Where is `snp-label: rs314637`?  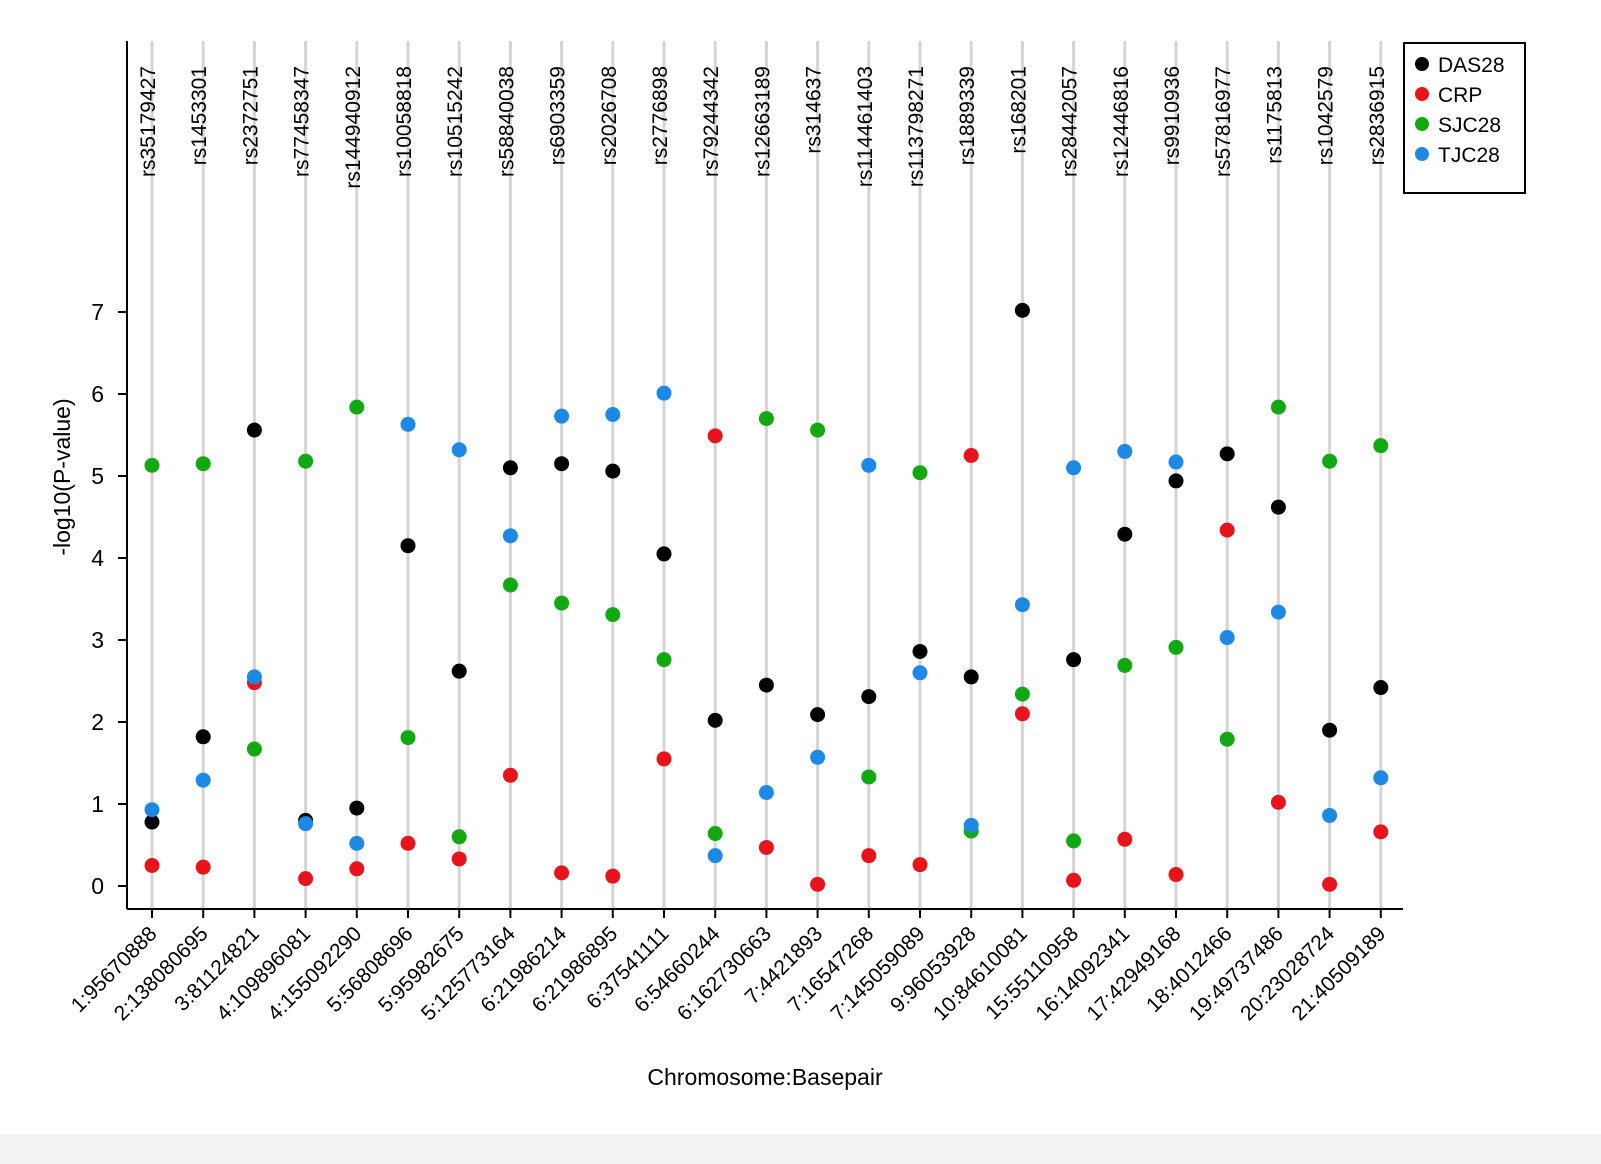
snp-label: rs314637 is located at coordinates (814, 110).